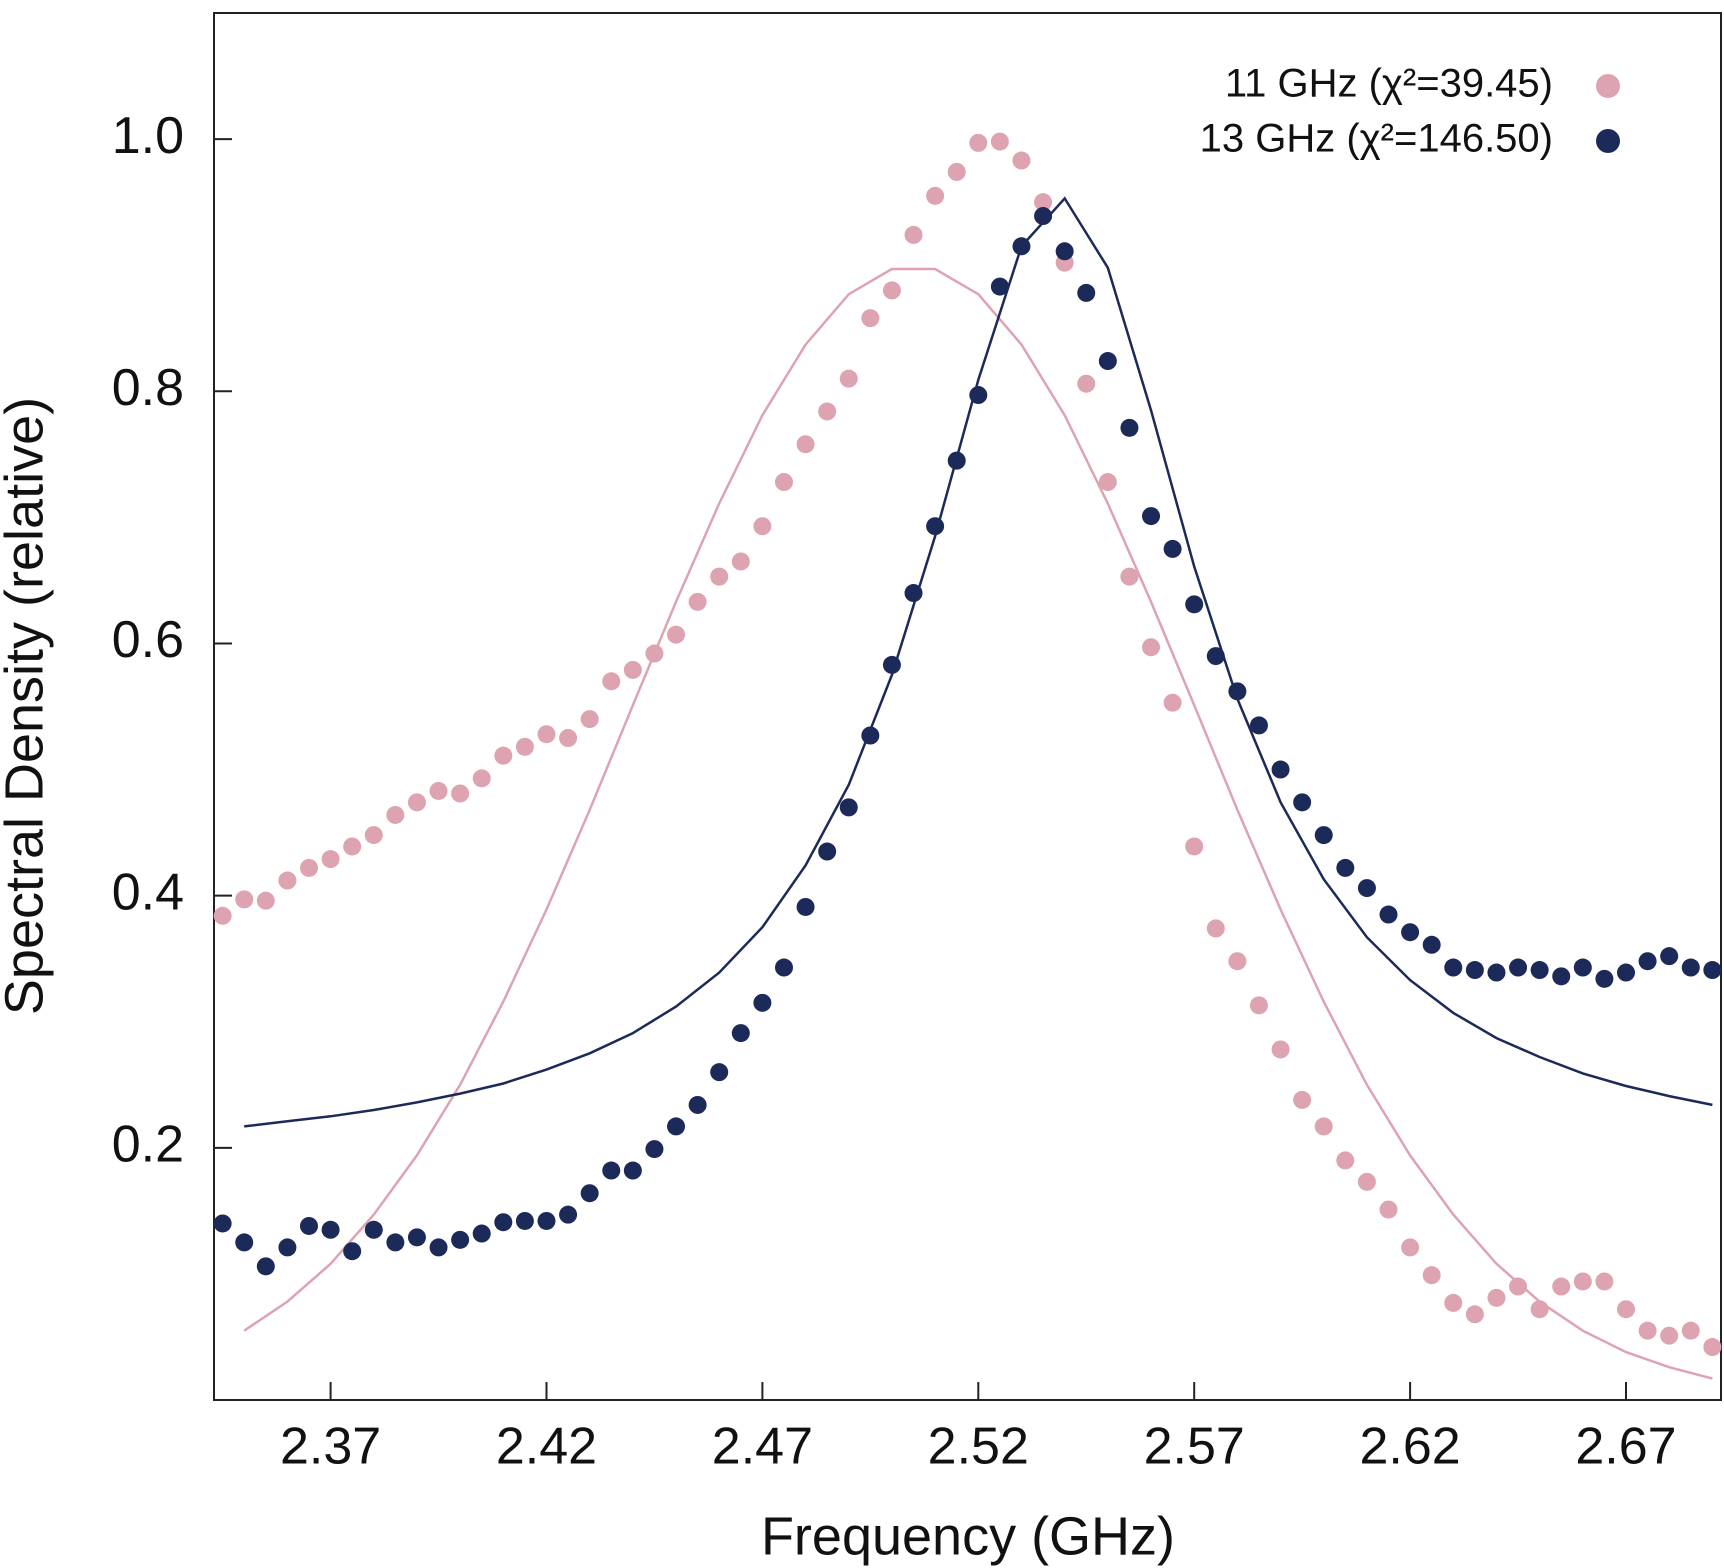 The height and width of the screenshot is (1568, 1724). I want to click on x-tick-label: 2.57, so click(1194, 1447).